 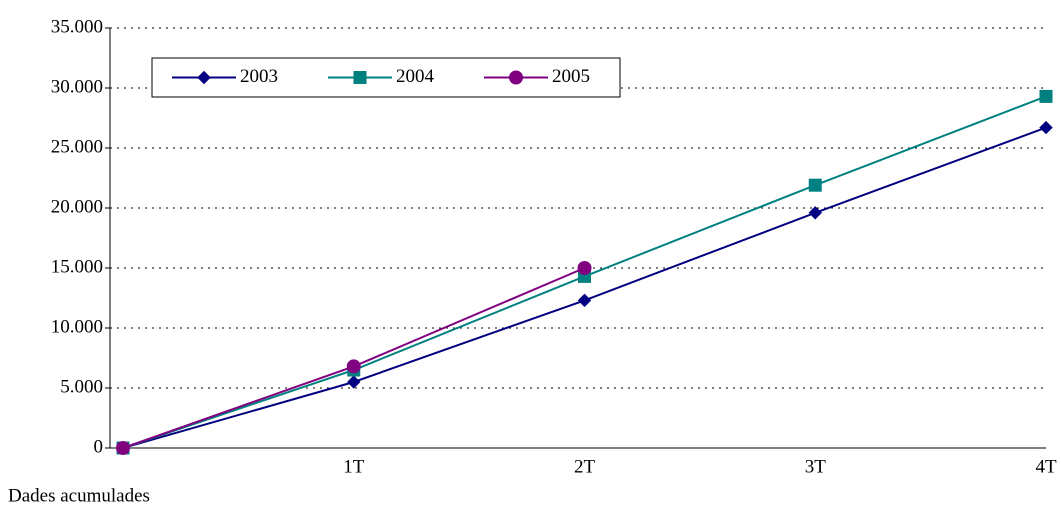 What do you see at coordinates (79, 495) in the screenshot?
I see `x-axis-label: Dades acumulades` at bounding box center [79, 495].